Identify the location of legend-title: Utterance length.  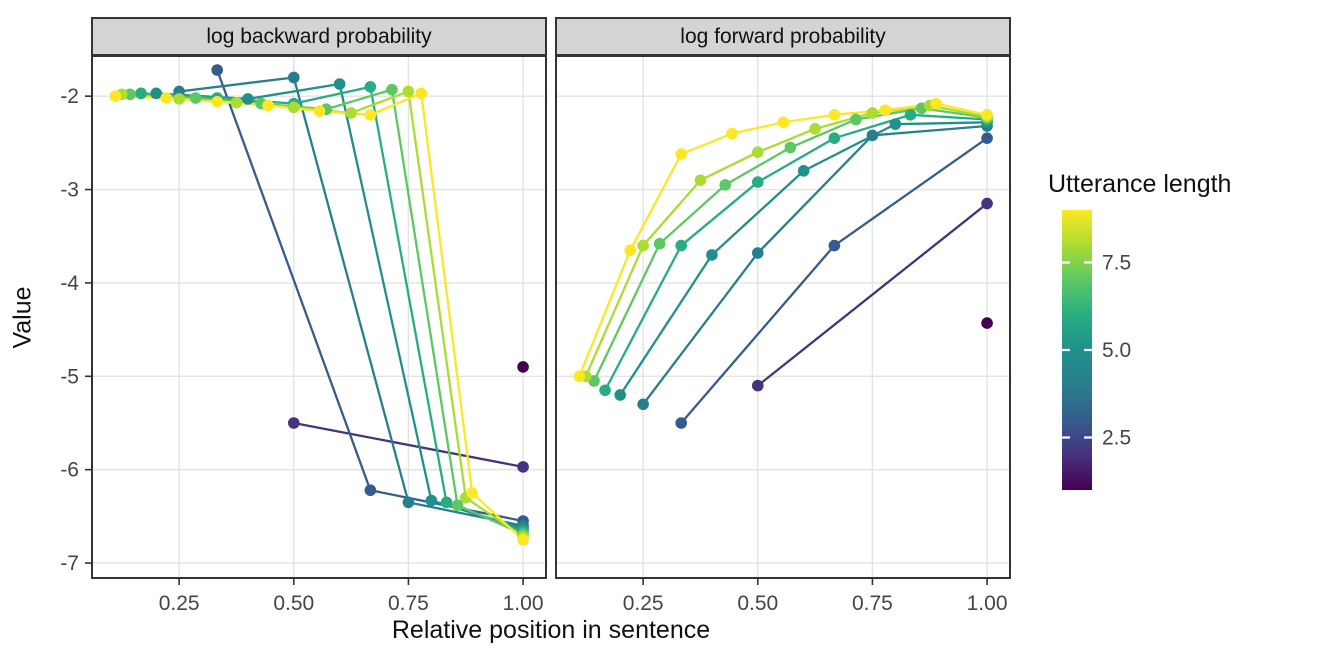
(1140, 184).